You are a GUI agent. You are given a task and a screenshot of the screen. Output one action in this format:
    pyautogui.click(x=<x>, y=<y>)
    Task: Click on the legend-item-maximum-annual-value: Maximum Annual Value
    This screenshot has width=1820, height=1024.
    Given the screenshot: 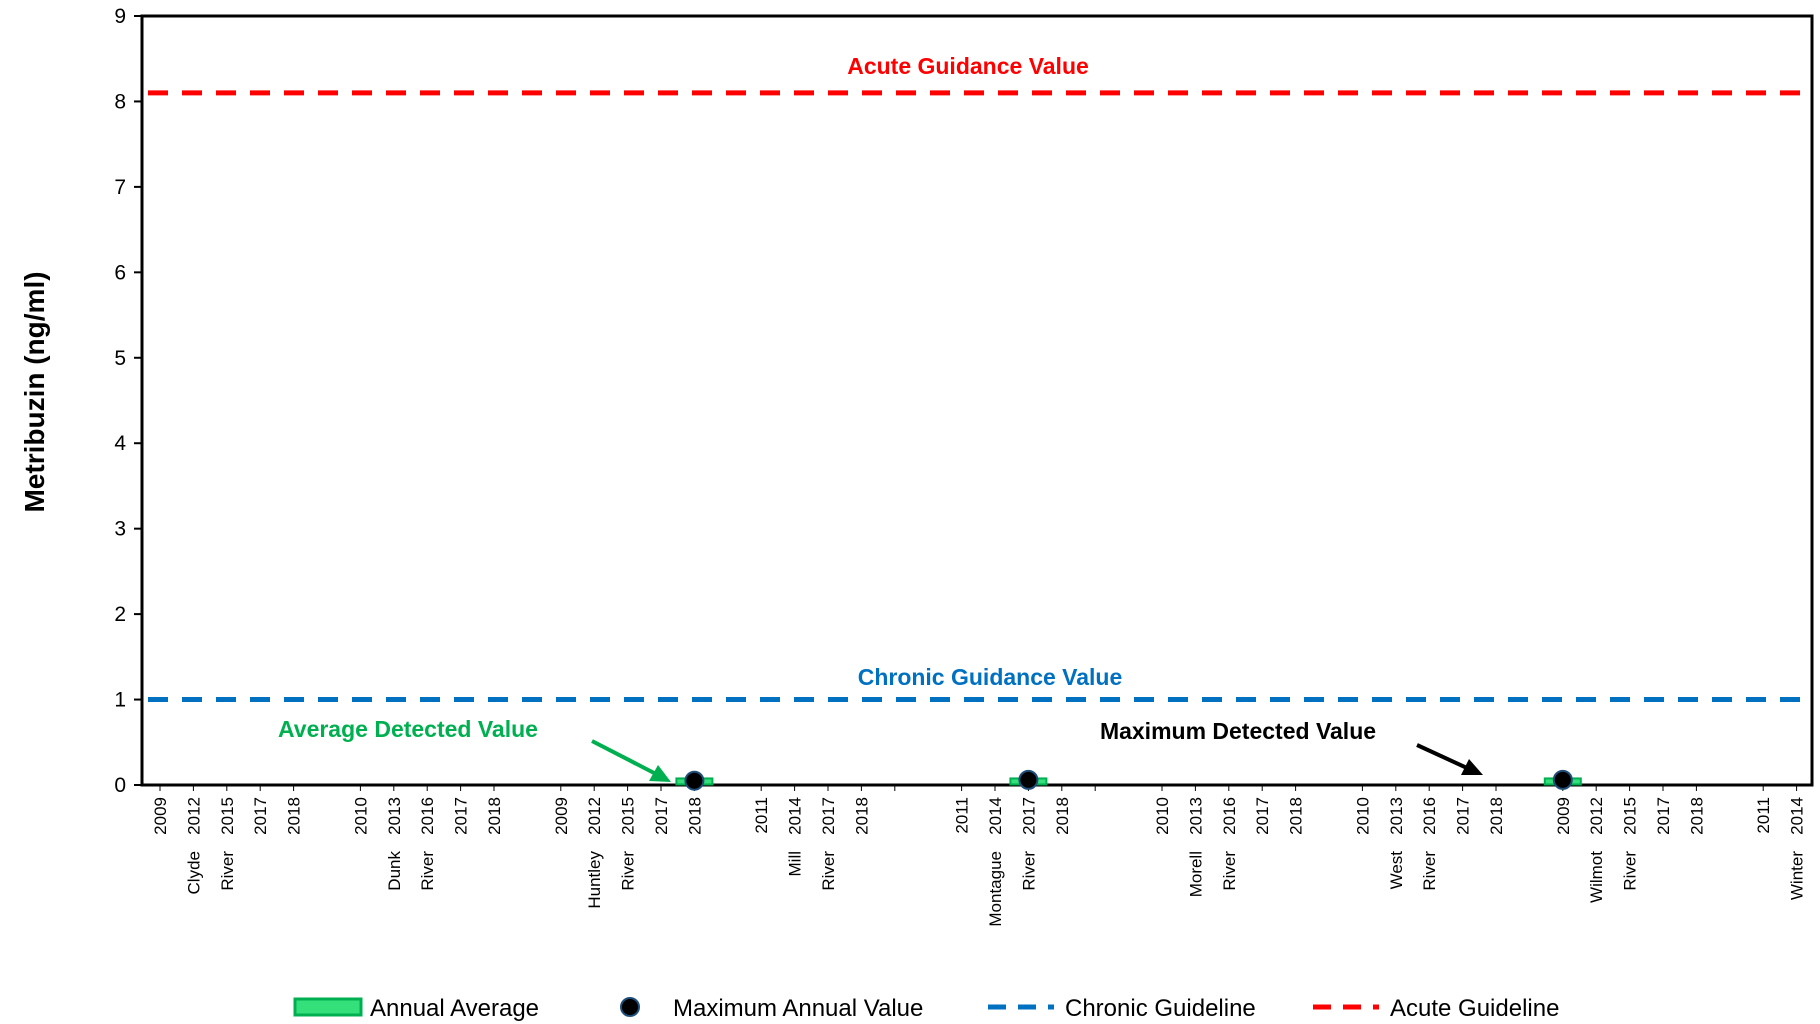 What is the action you would take?
    pyautogui.click(x=771, y=1008)
    